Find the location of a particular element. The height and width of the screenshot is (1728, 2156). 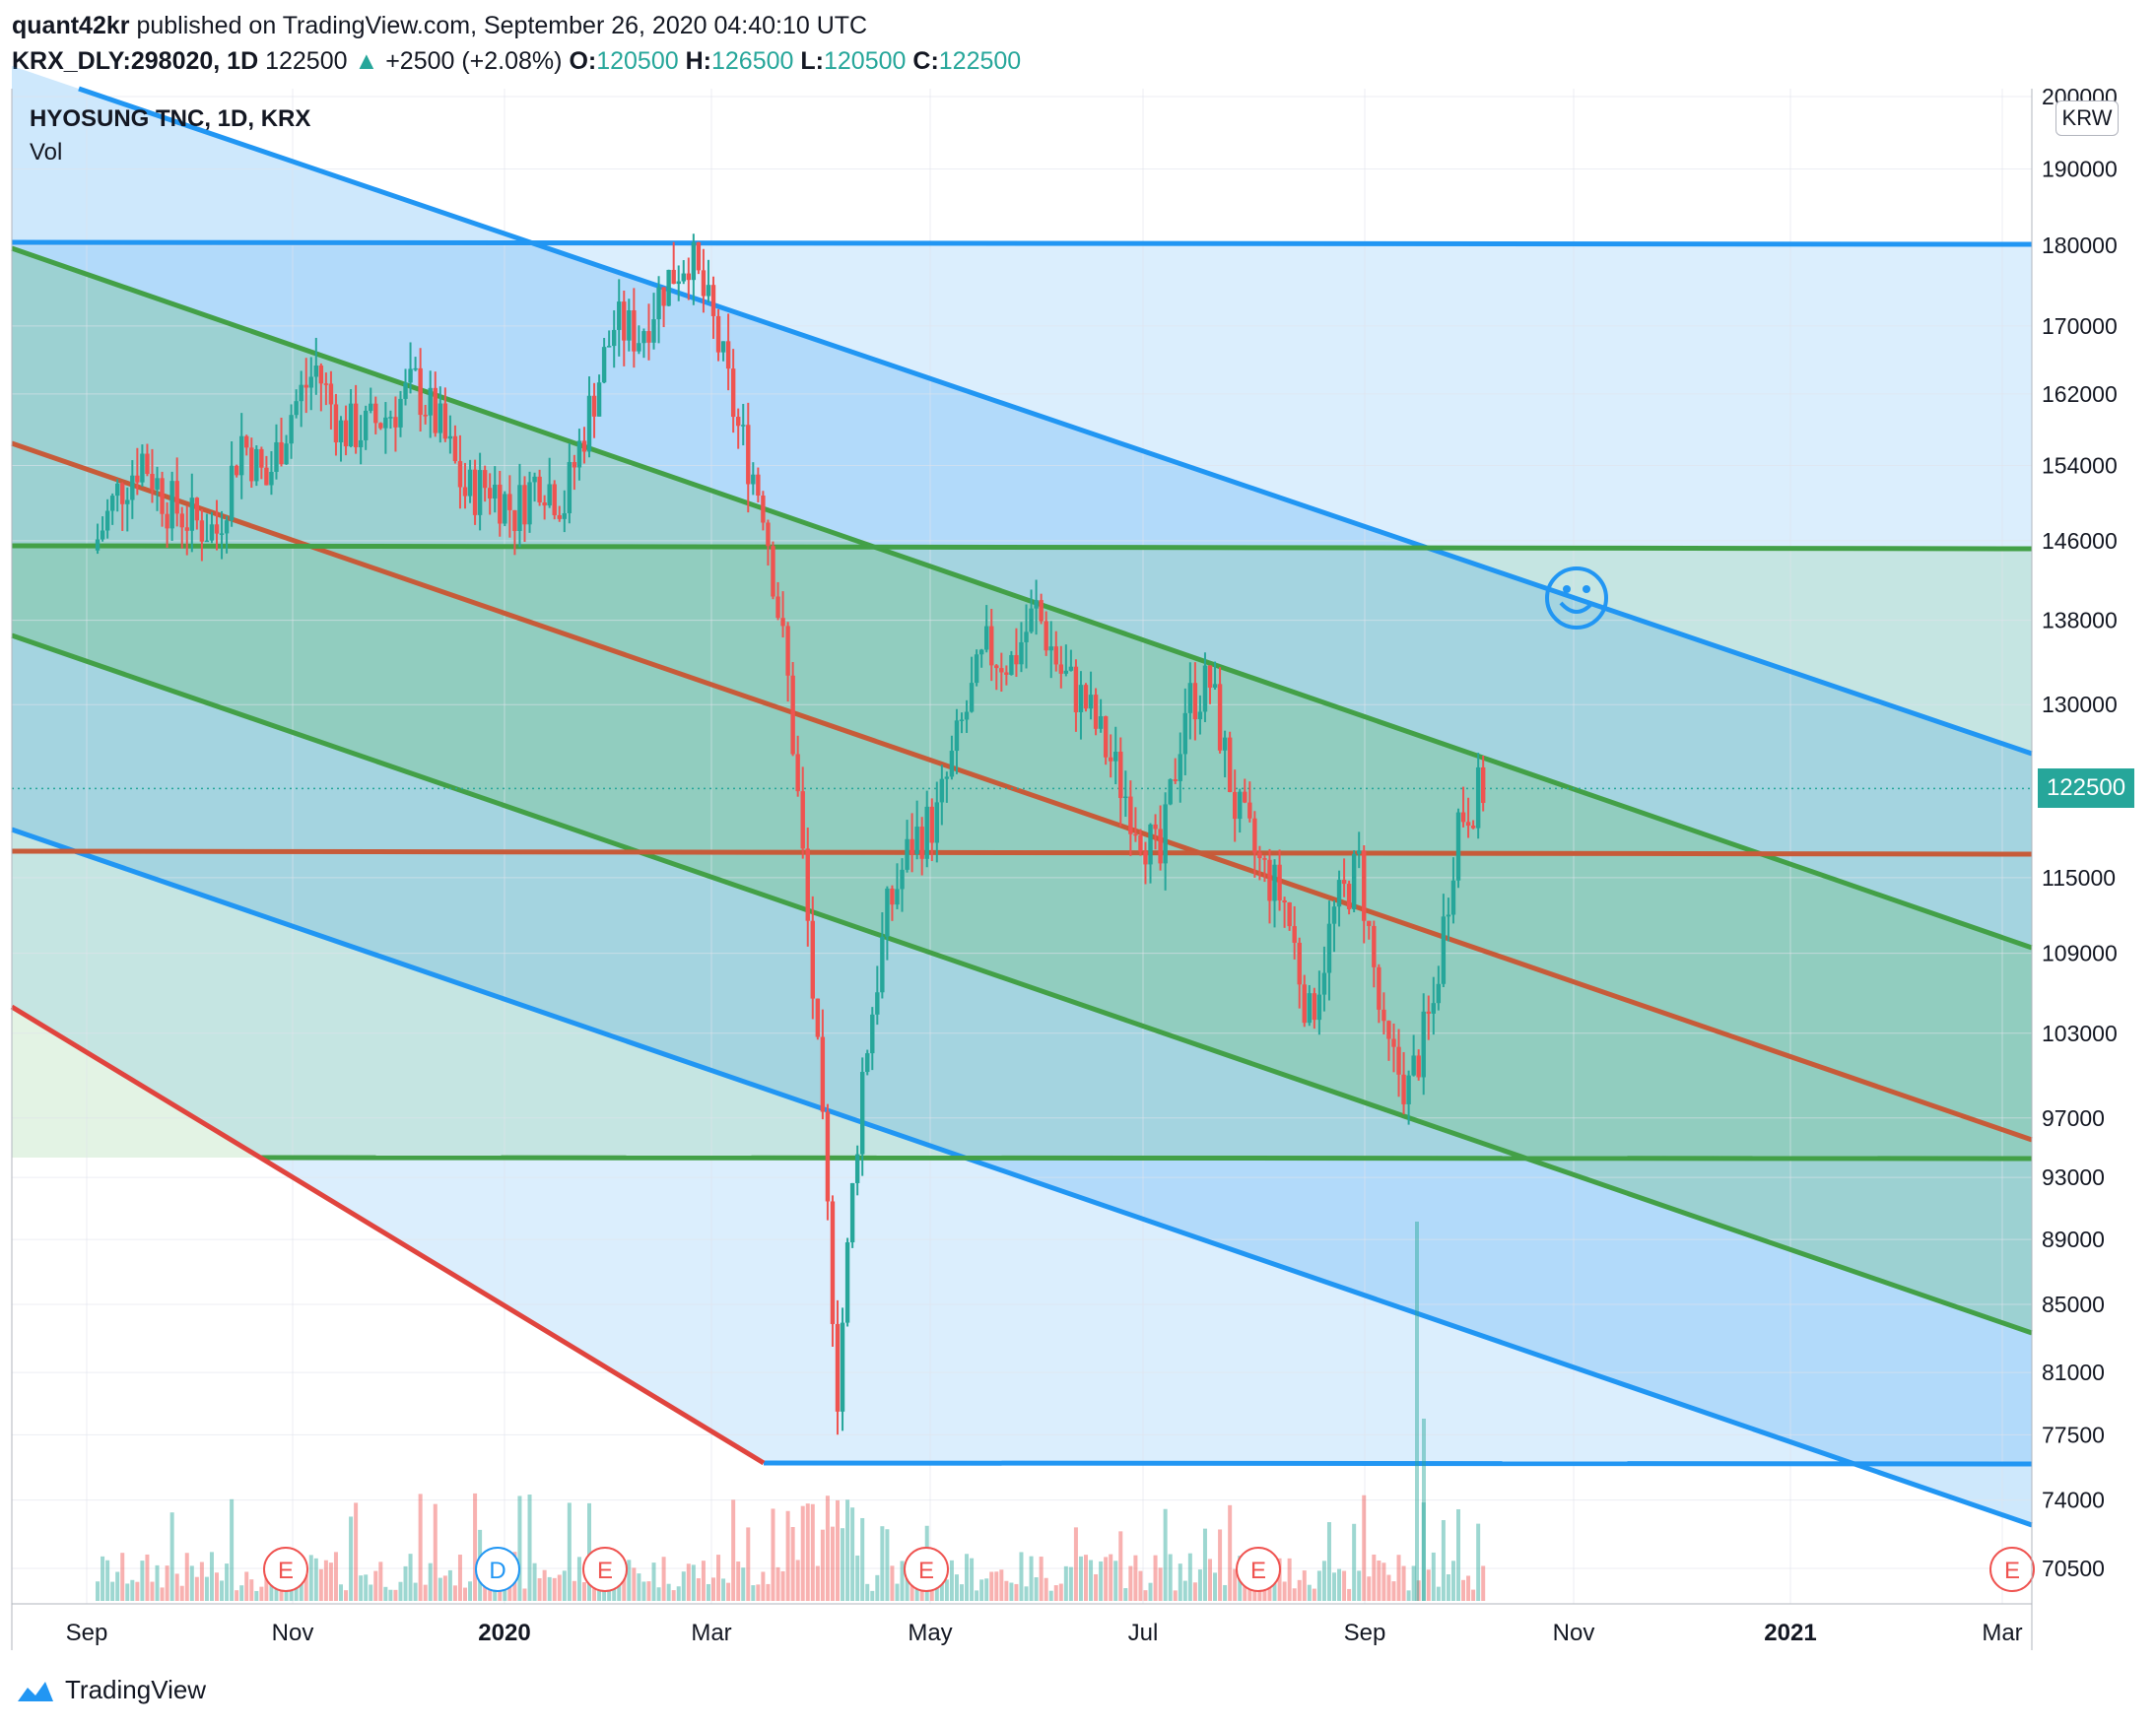

horizontal-green-bottom is located at coordinates (1146, 1159).